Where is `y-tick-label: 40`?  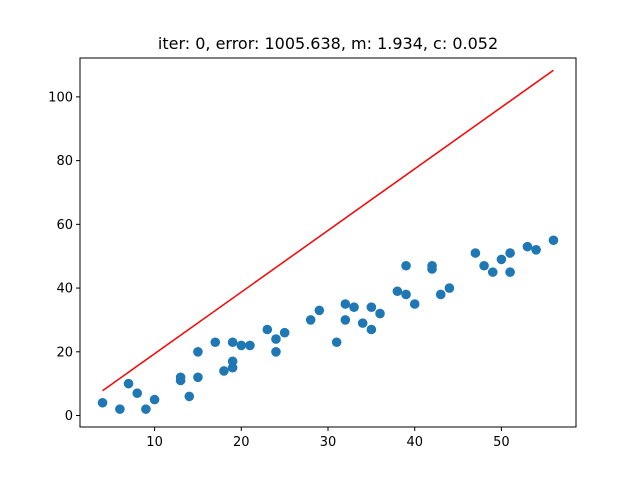
y-tick-label: 40 is located at coordinates (64, 289).